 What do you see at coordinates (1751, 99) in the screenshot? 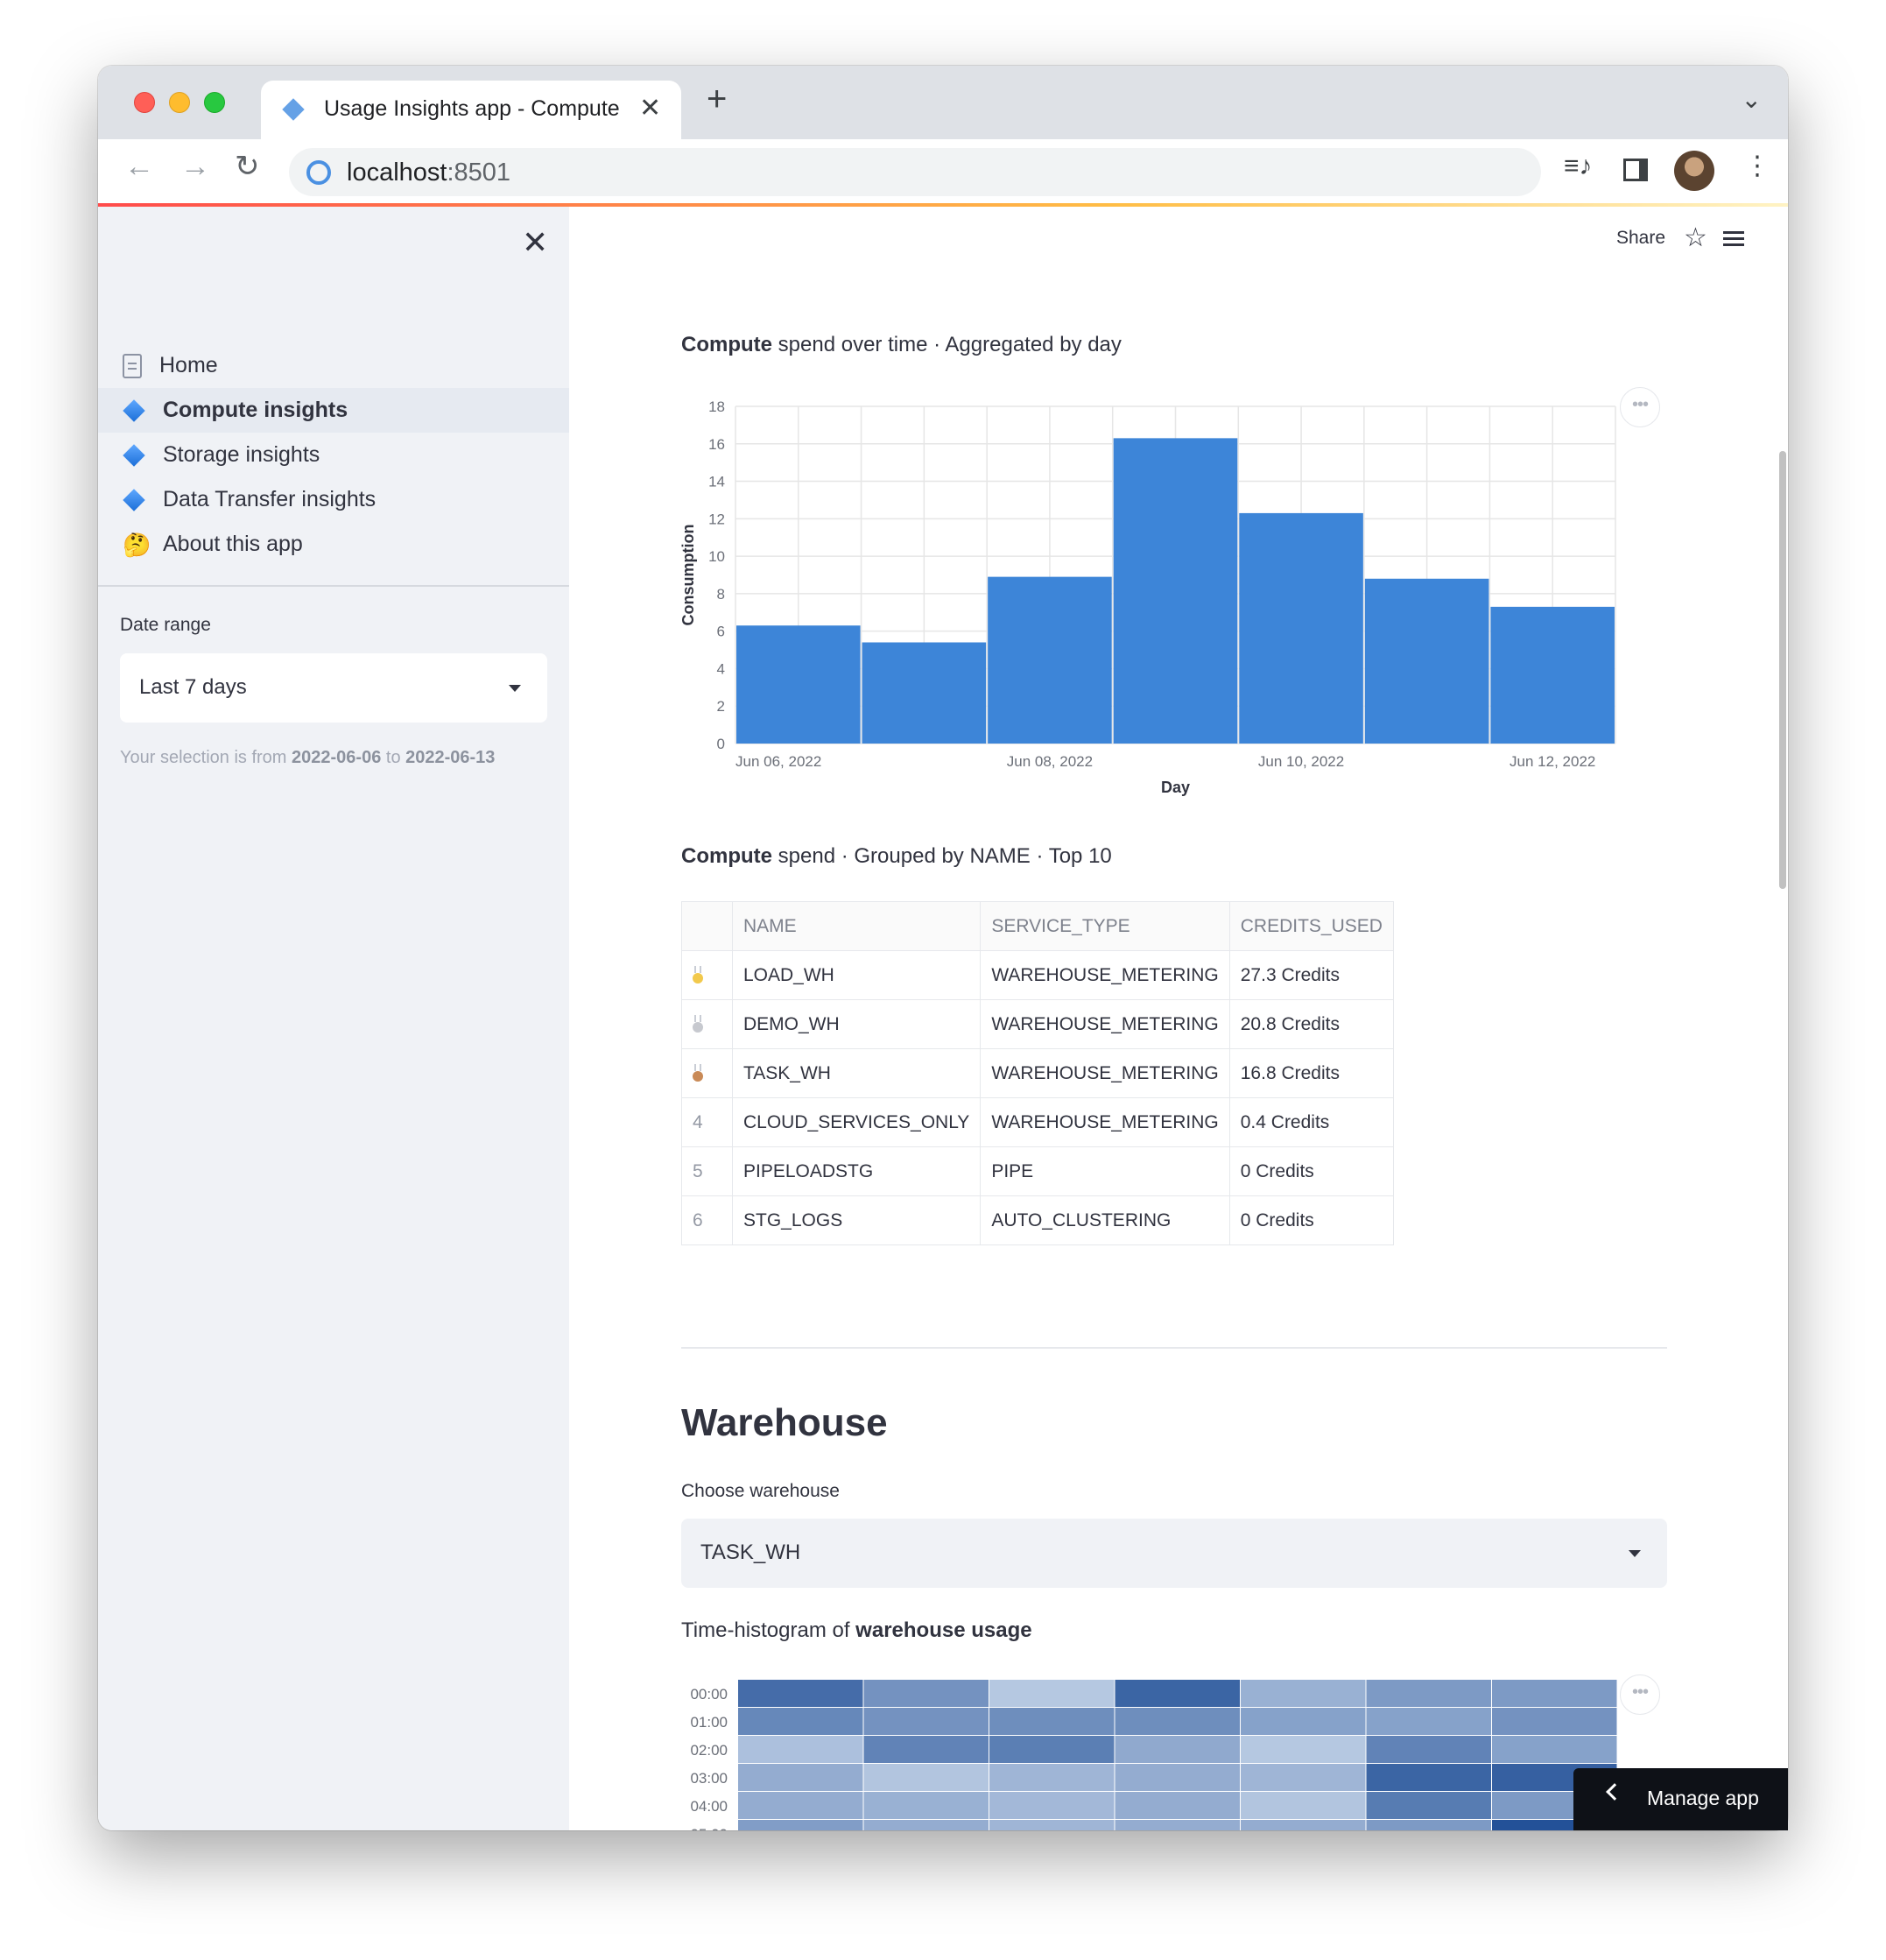
I see `tab-search-chevron-icon: ⌄` at bounding box center [1751, 99].